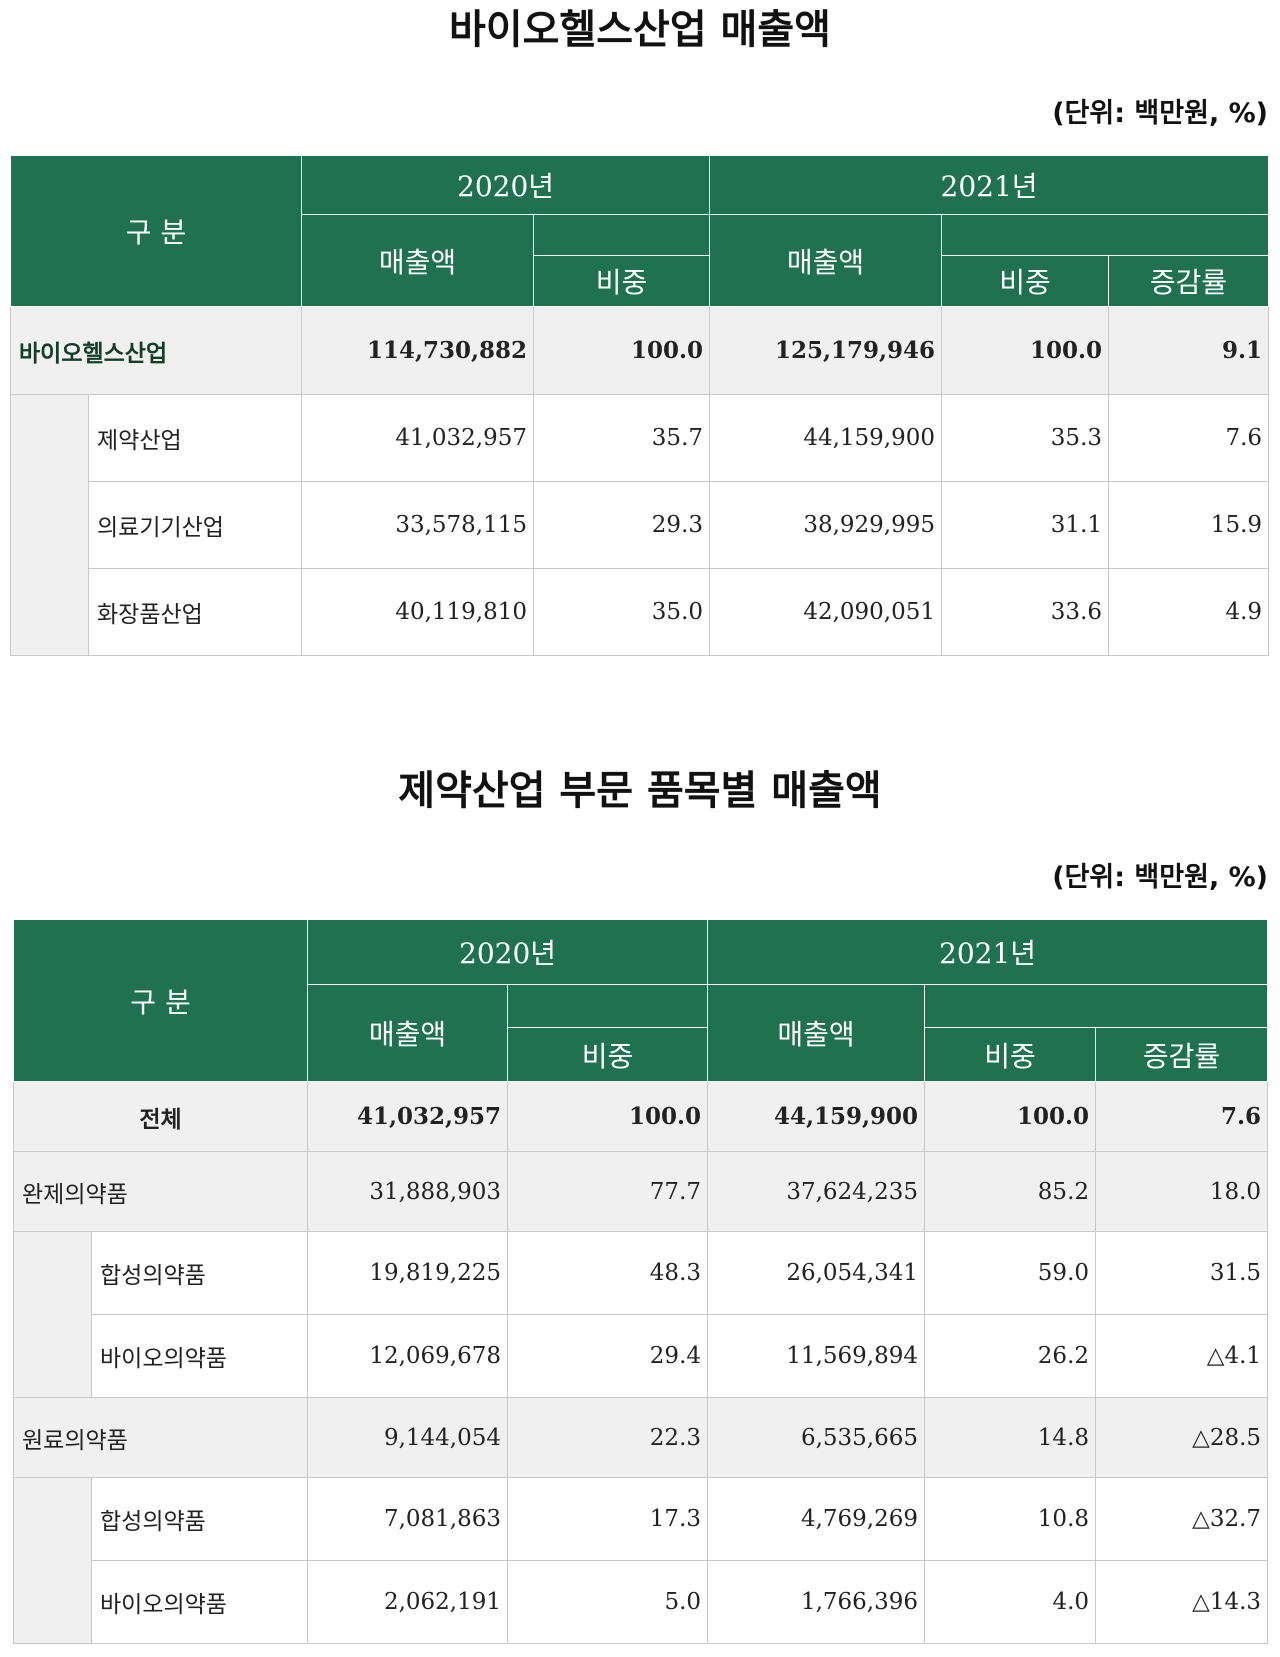  I want to click on cell-value: 35.3, so click(1025, 438).